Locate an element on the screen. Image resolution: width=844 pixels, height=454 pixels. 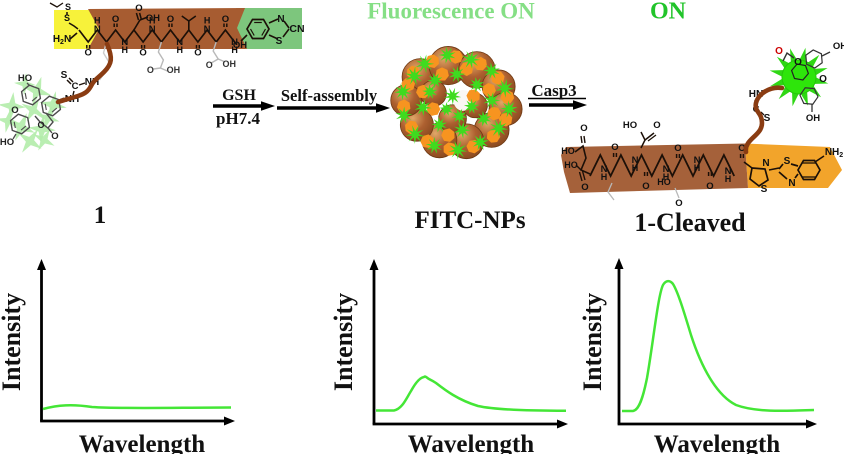
svg-text: Self-assembly is located at coordinates (329, 95).